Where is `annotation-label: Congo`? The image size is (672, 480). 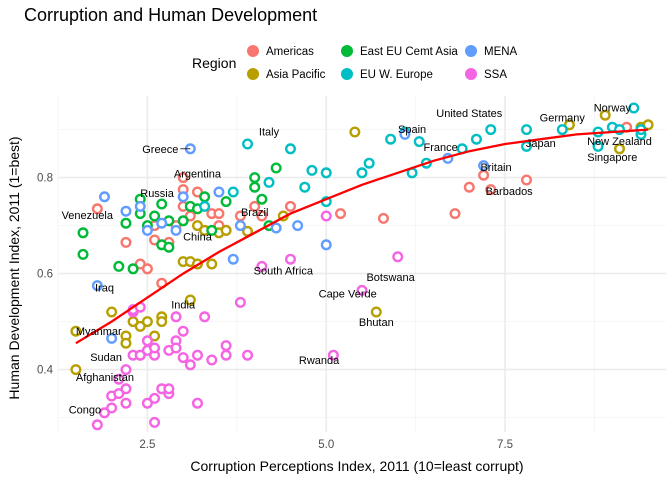
annotation-label: Congo is located at coordinates (85, 411).